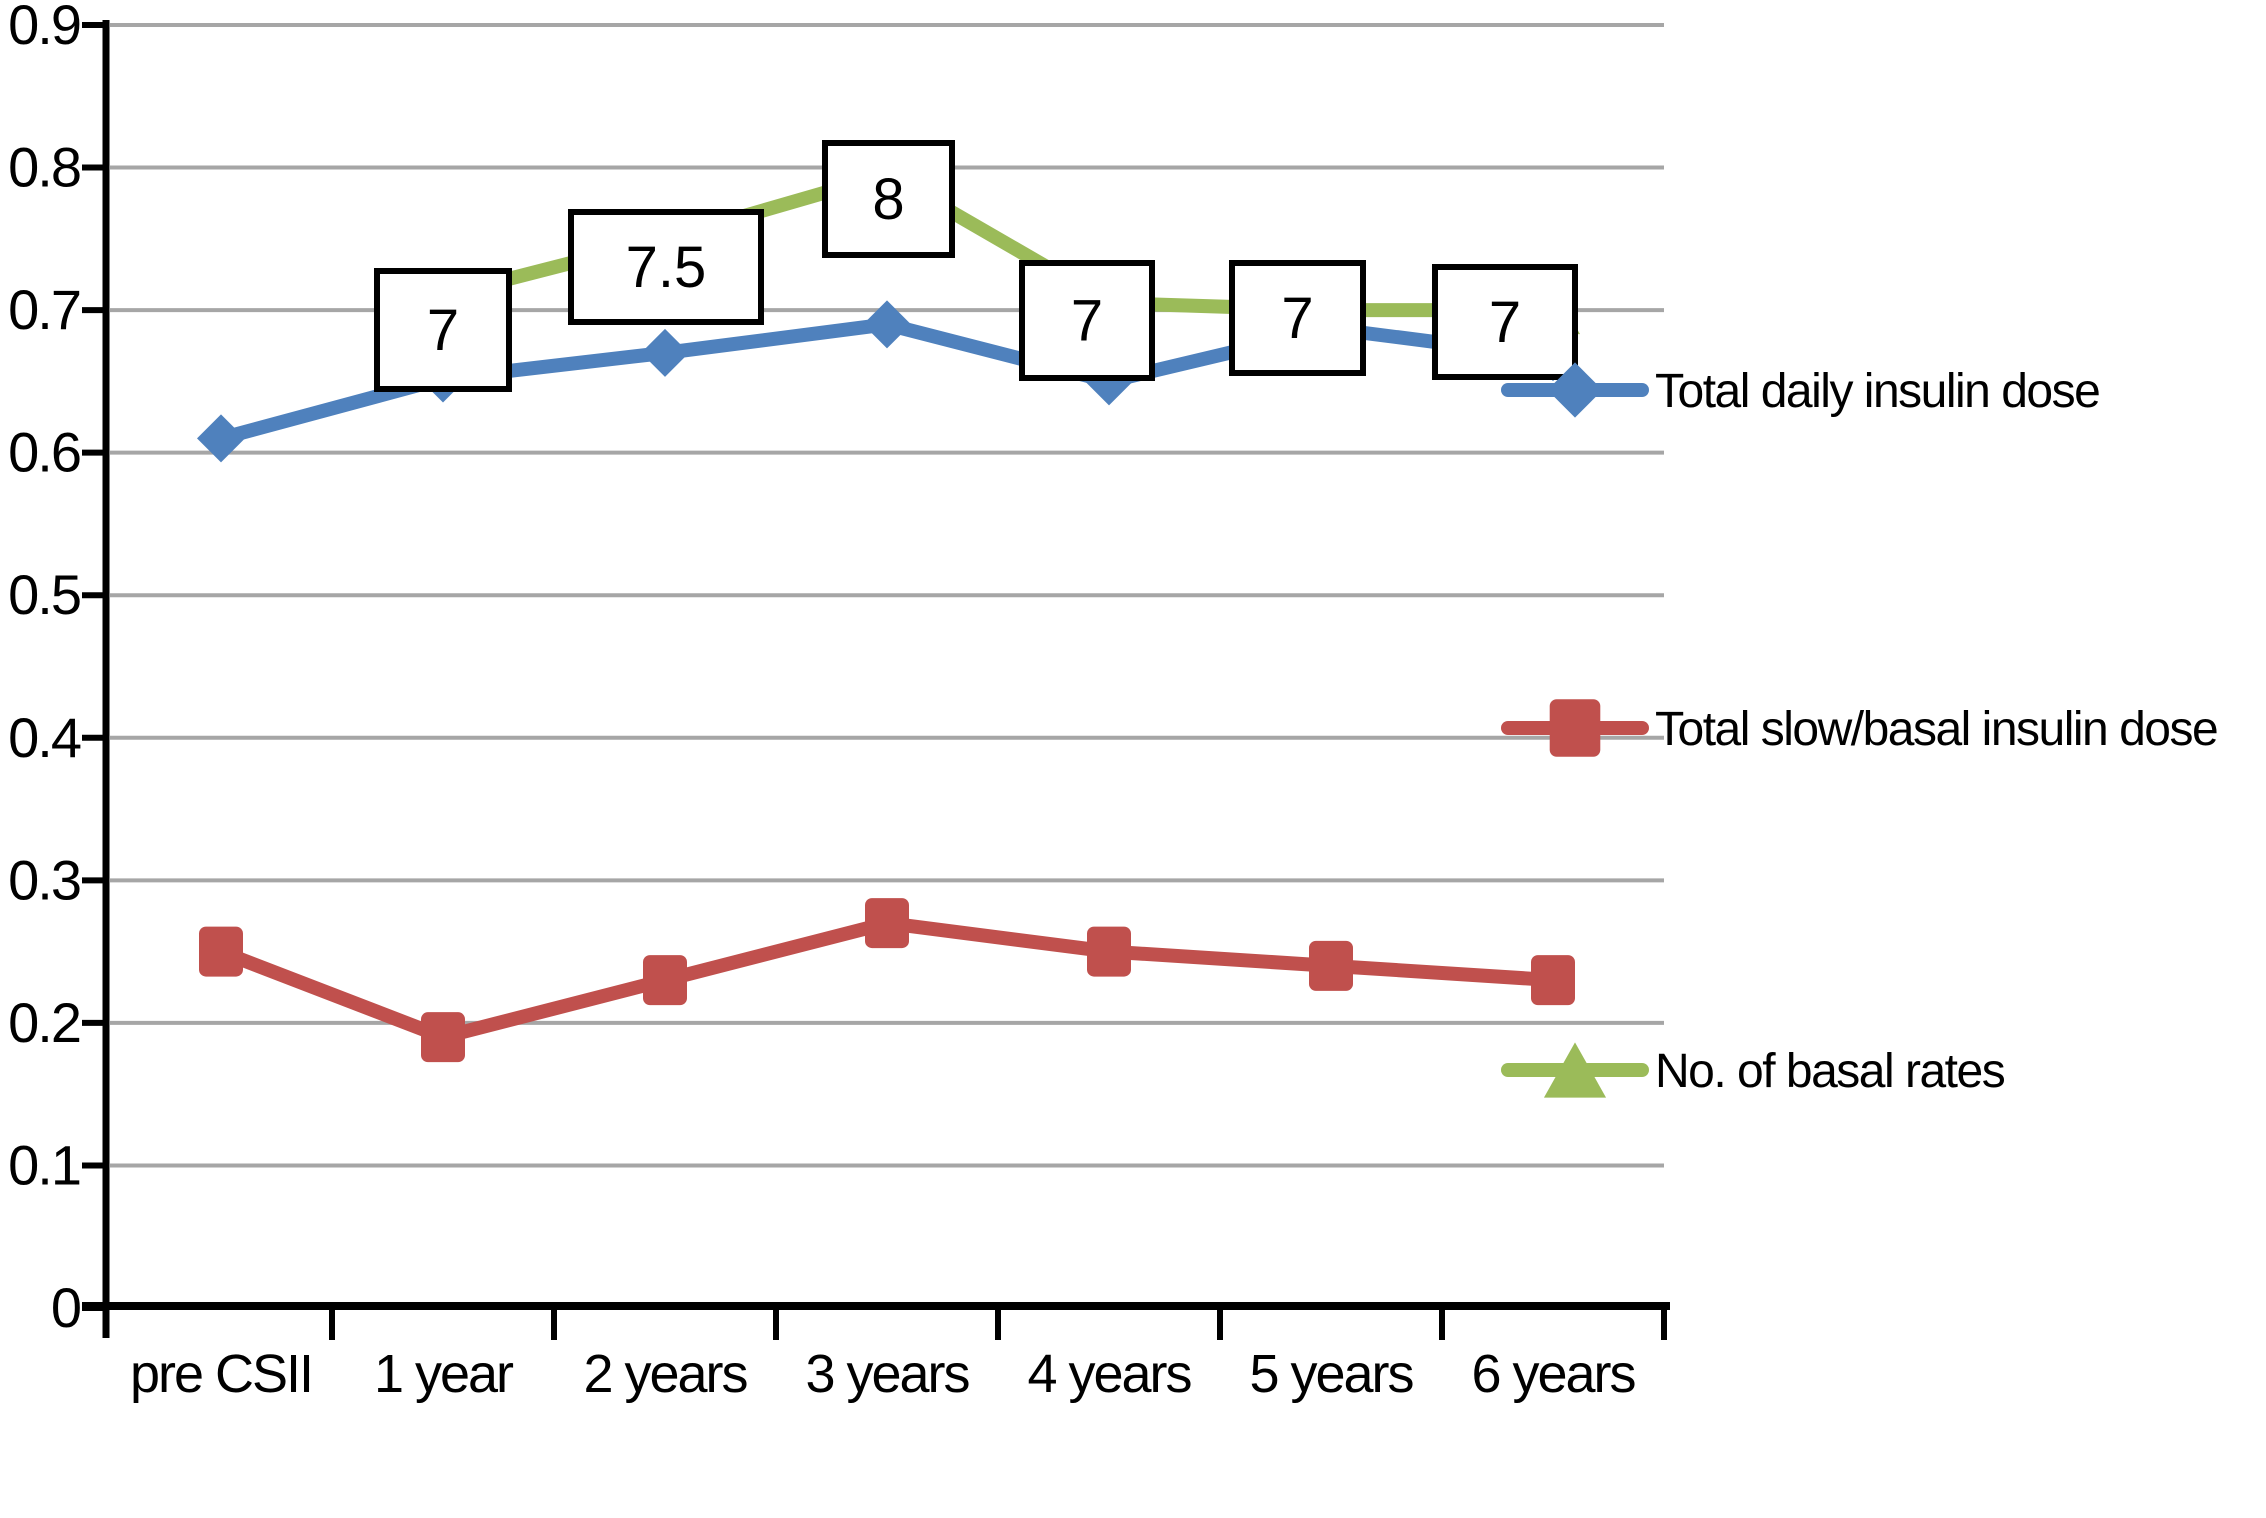 The width and height of the screenshot is (2266, 1518). I want to click on legend-square-marker-icon, so click(1575, 728).